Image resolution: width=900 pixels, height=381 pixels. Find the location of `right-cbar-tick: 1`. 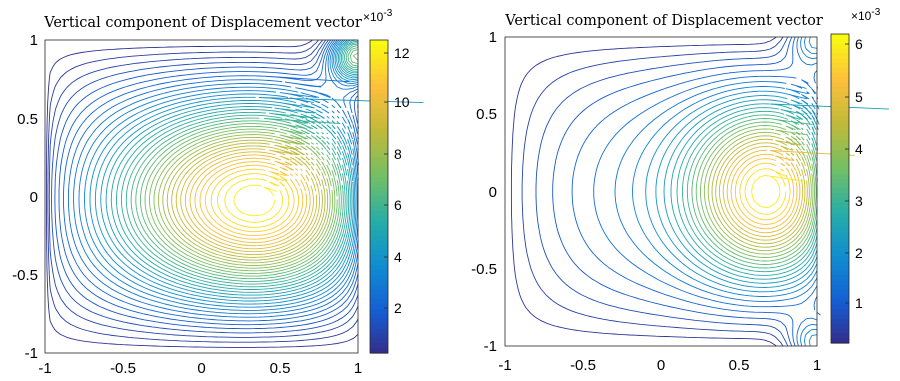

right-cbar-tick: 1 is located at coordinates (859, 303).